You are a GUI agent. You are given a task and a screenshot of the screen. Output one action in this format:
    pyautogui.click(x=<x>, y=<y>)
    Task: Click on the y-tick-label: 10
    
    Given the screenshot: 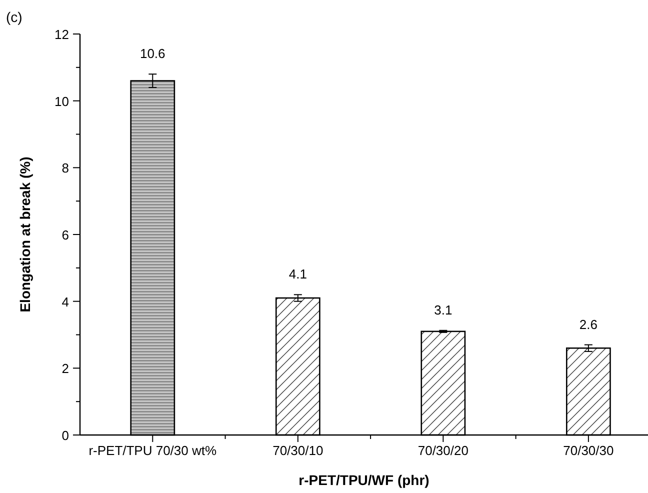 What is the action you would take?
    pyautogui.click(x=61, y=101)
    